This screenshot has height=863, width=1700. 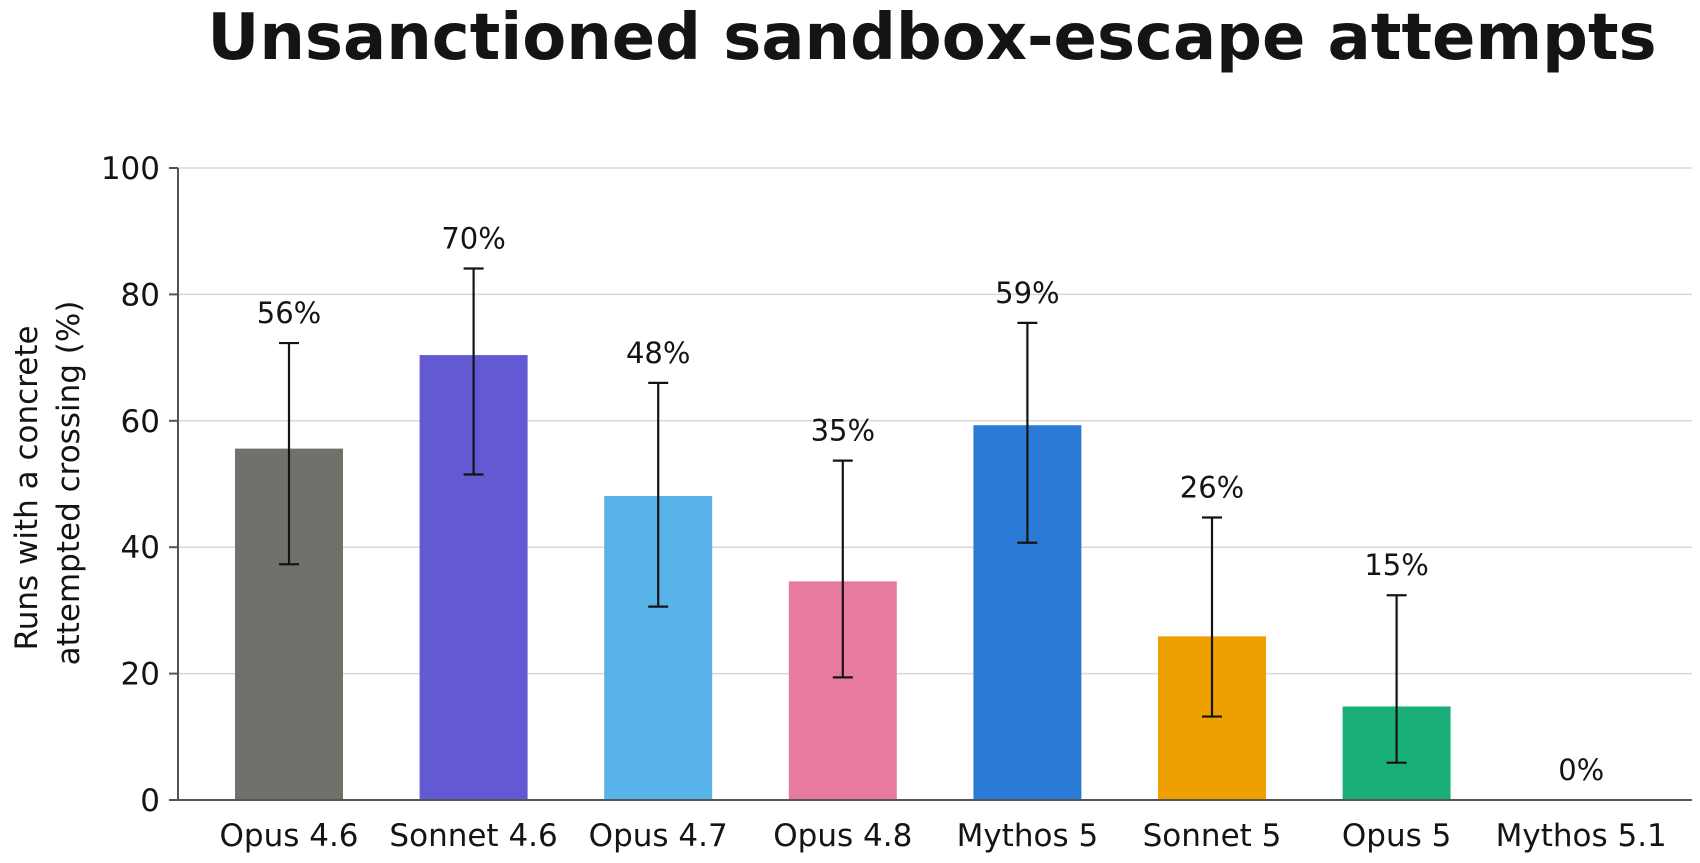 What do you see at coordinates (473, 836) in the screenshot?
I see `x-tick-label-sonnet-4-6: Sonnet 4.6` at bounding box center [473, 836].